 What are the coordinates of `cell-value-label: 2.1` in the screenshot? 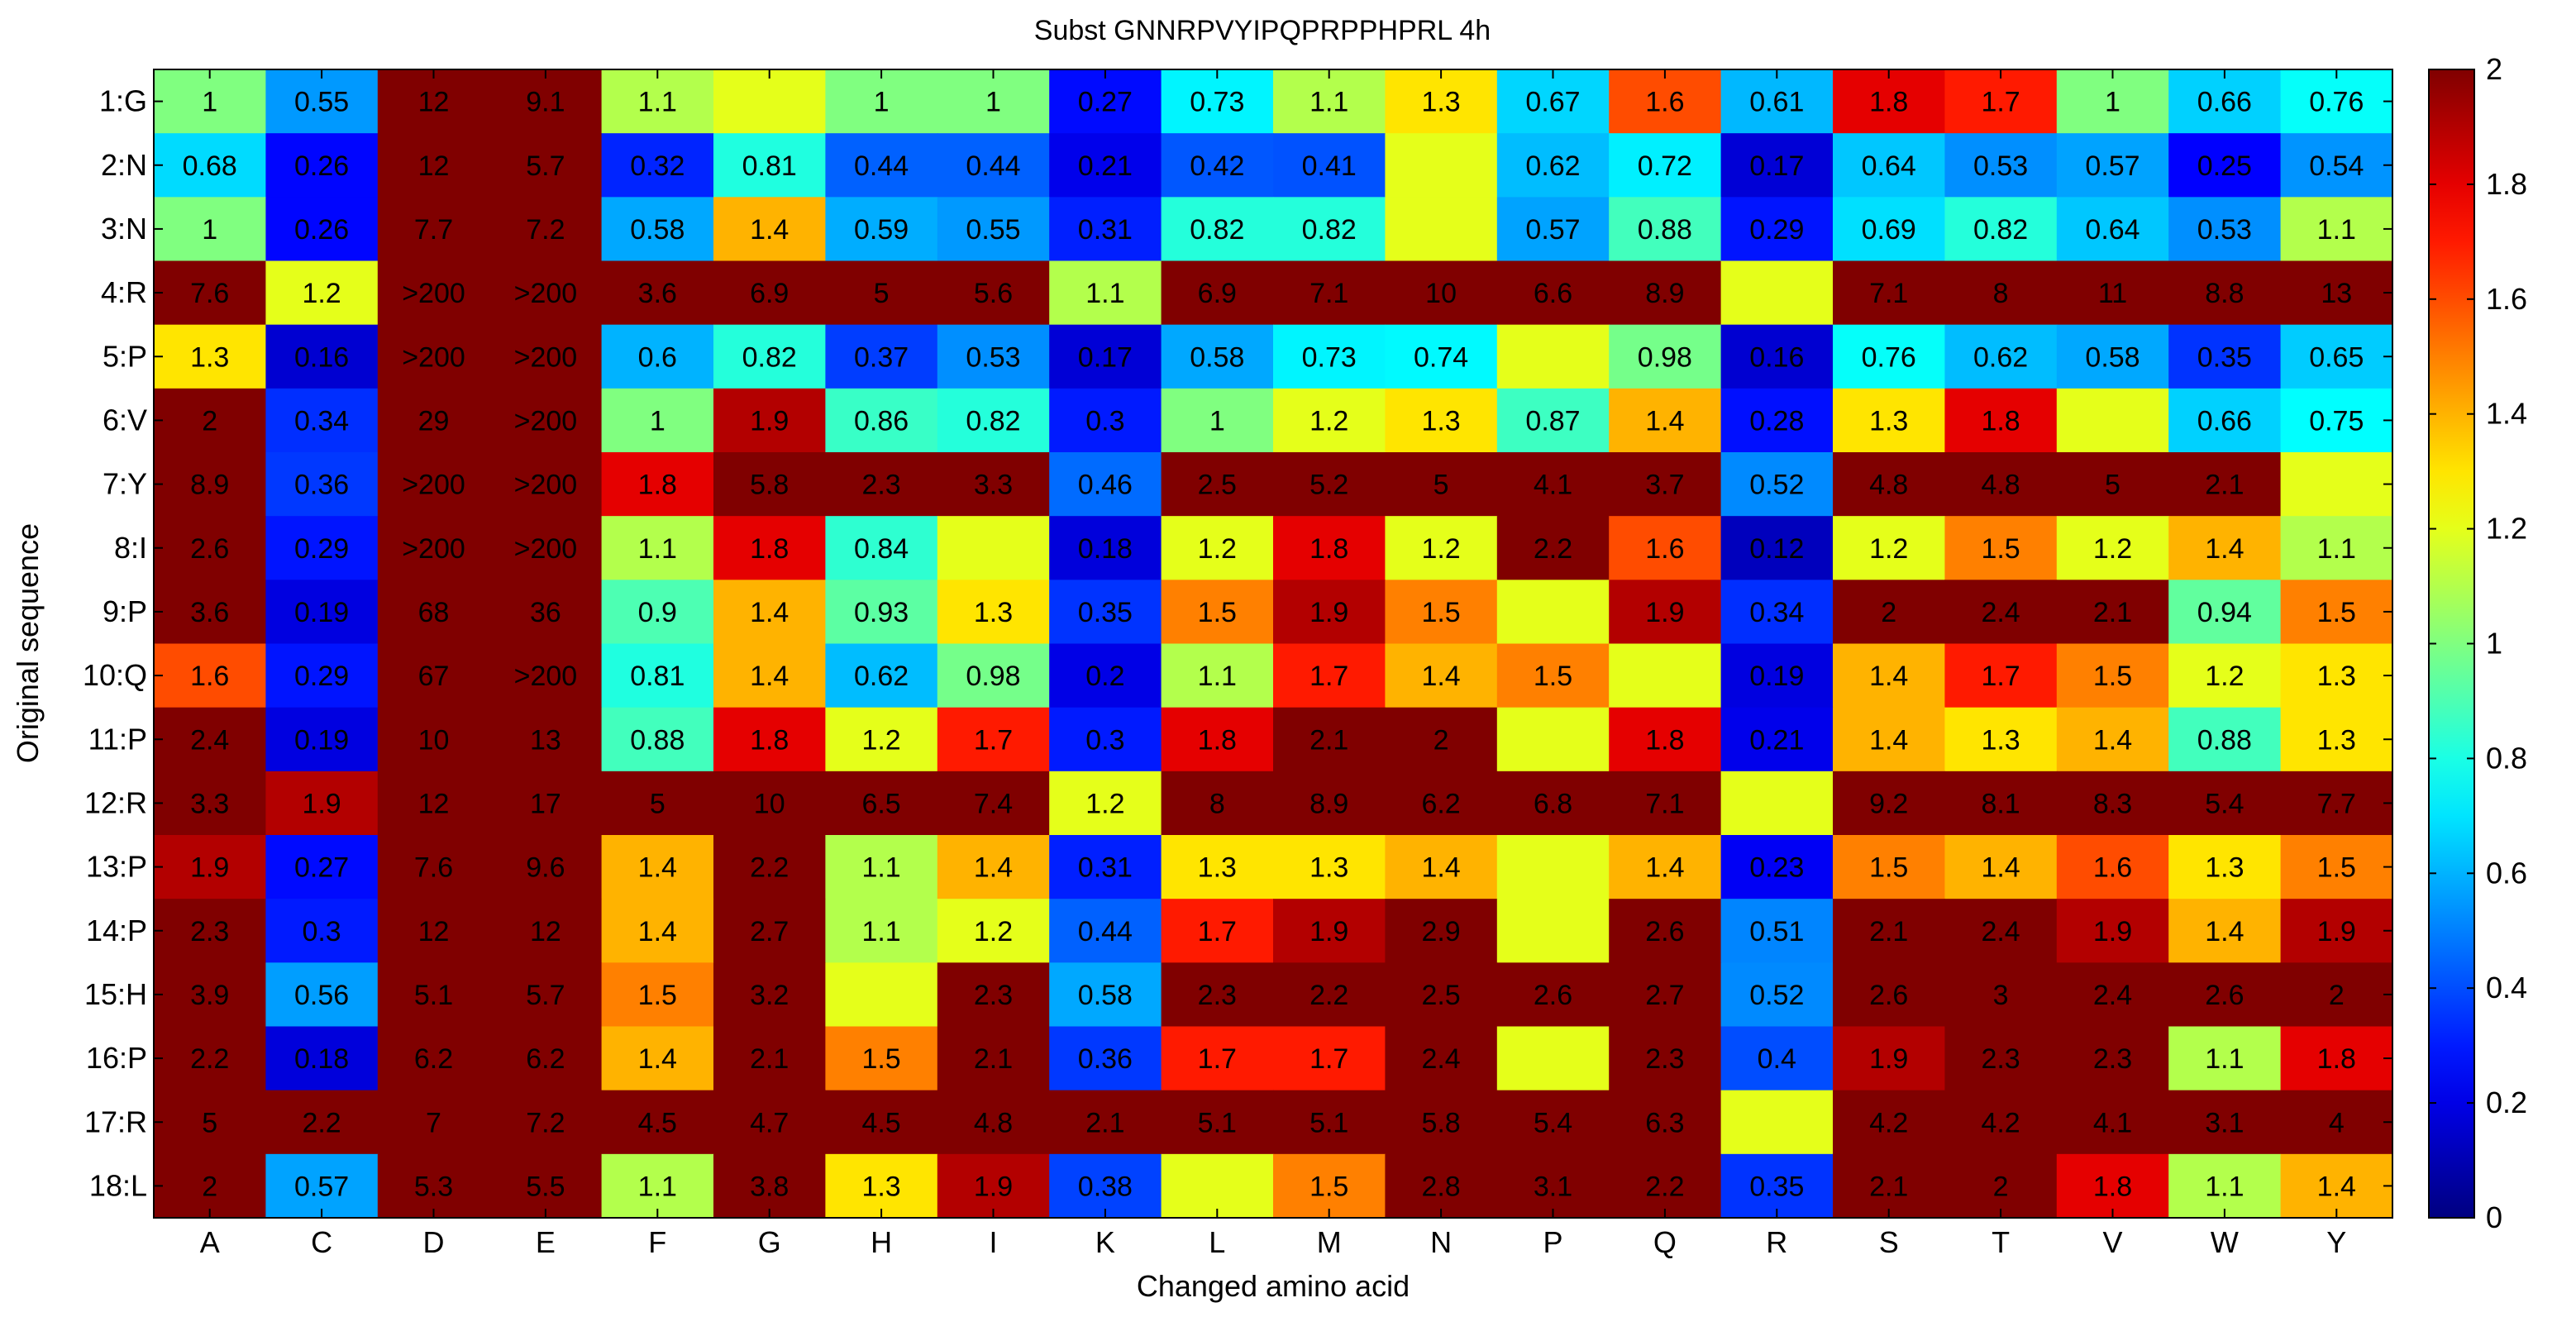 It's located at (769, 1059).